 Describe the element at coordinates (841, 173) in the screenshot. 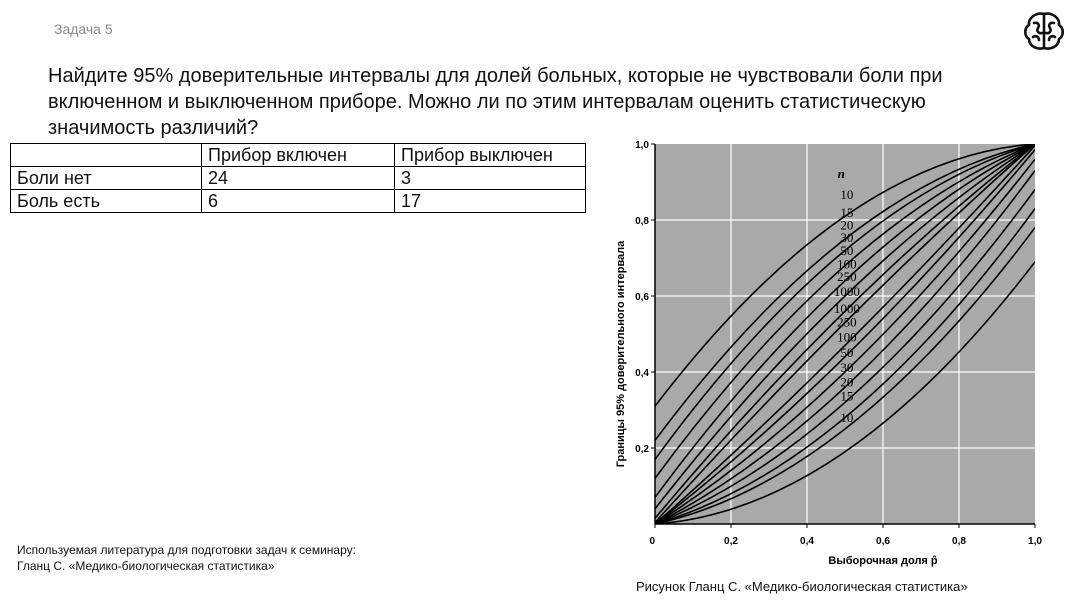

I see `legend-title: n` at that location.